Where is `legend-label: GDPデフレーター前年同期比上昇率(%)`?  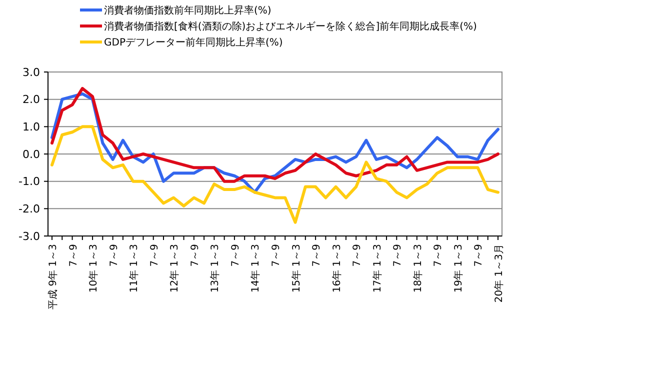
legend-label: GDPデフレーター前年同期比上昇率(%) is located at coordinates (193, 42).